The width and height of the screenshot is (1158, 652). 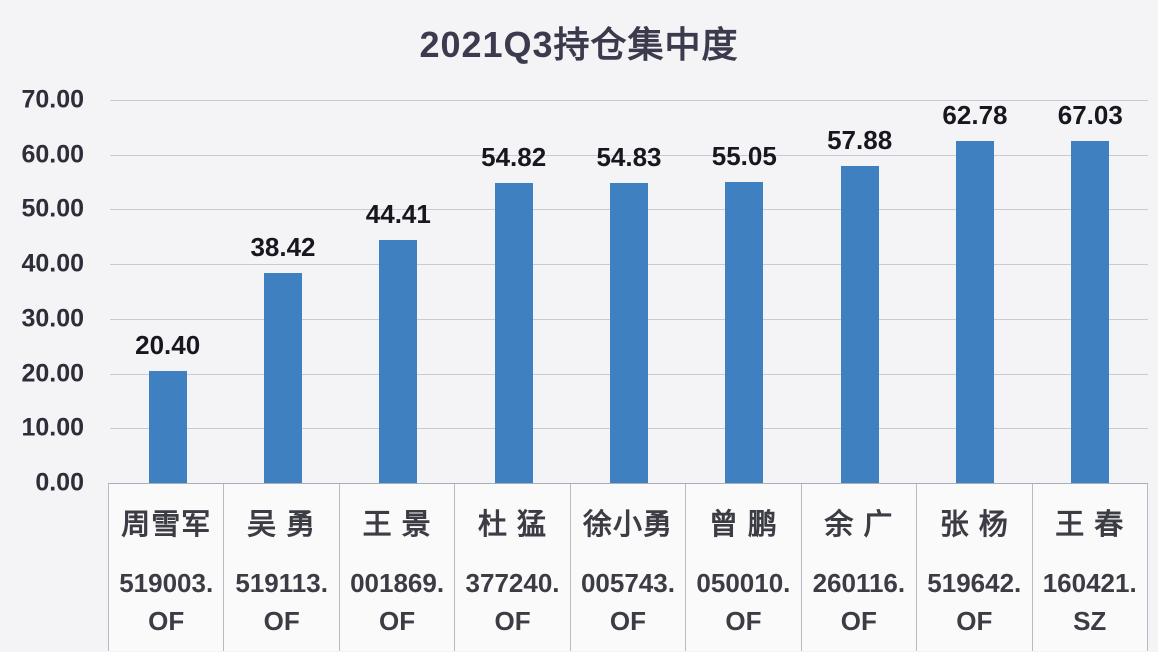 I want to click on category-cell: 王 春 160421. SZ, so click(x=1090, y=567).